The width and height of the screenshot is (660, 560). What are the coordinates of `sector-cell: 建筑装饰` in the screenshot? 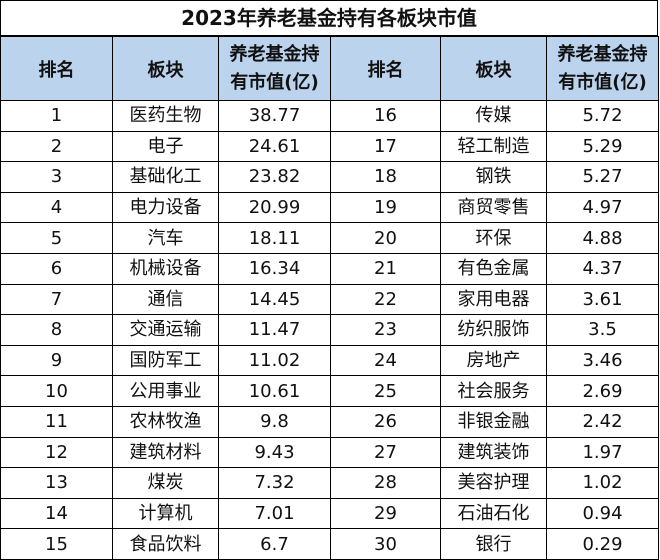 It's located at (493, 452).